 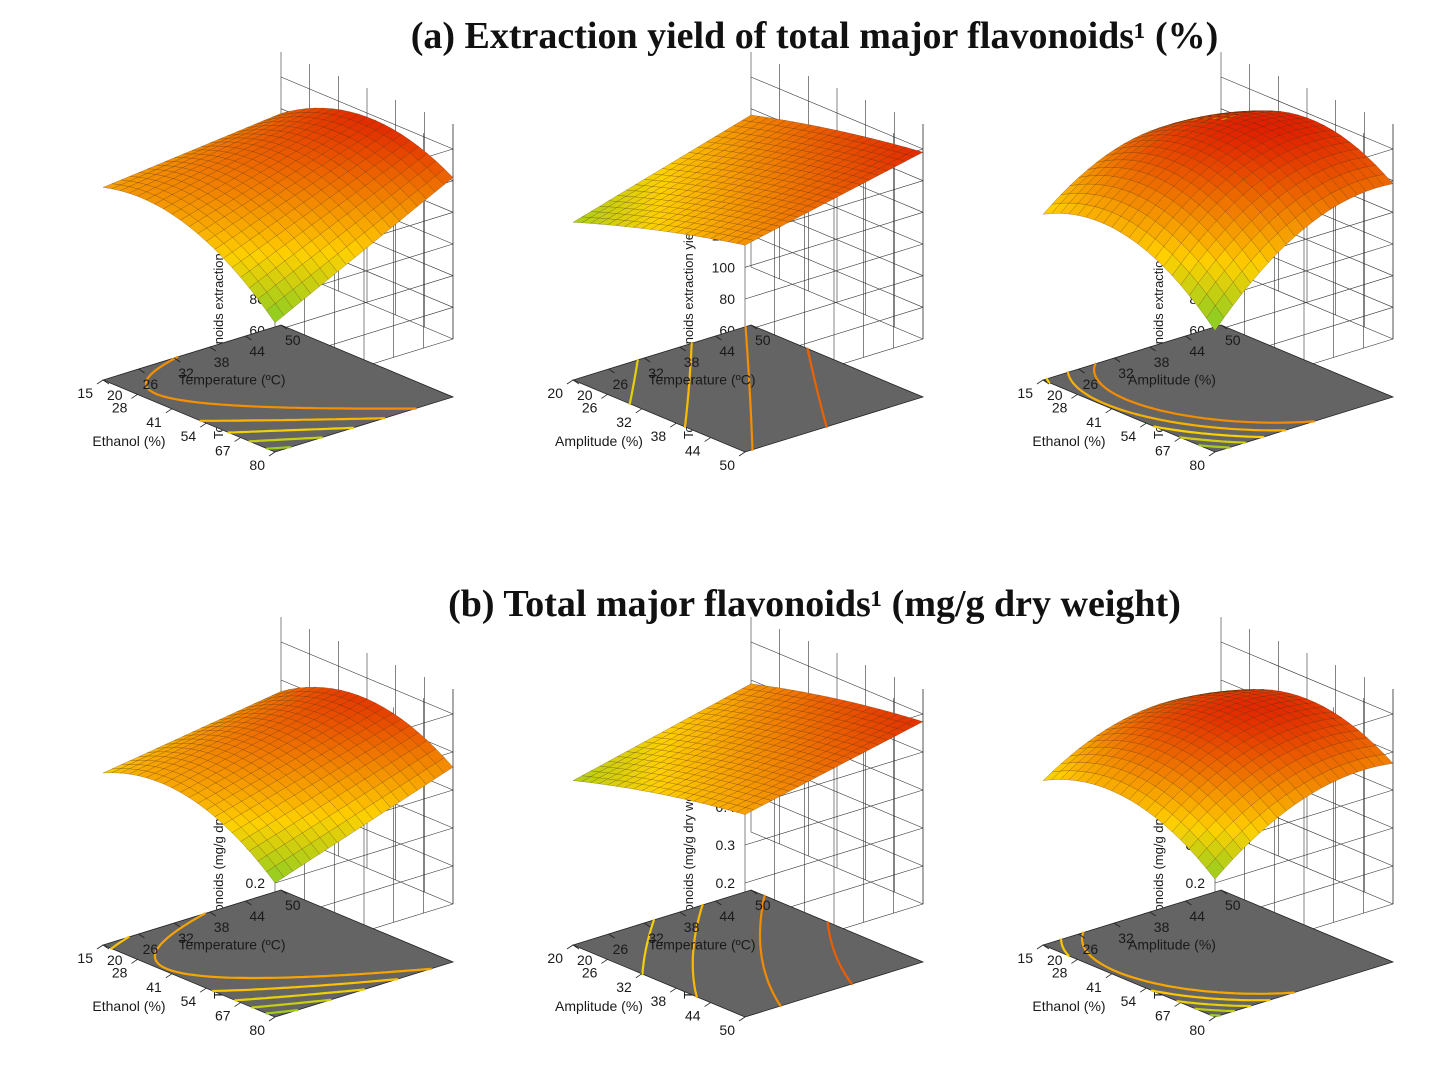 What do you see at coordinates (599, 441) in the screenshot?
I see `left-axis-label: Amplitude (%)` at bounding box center [599, 441].